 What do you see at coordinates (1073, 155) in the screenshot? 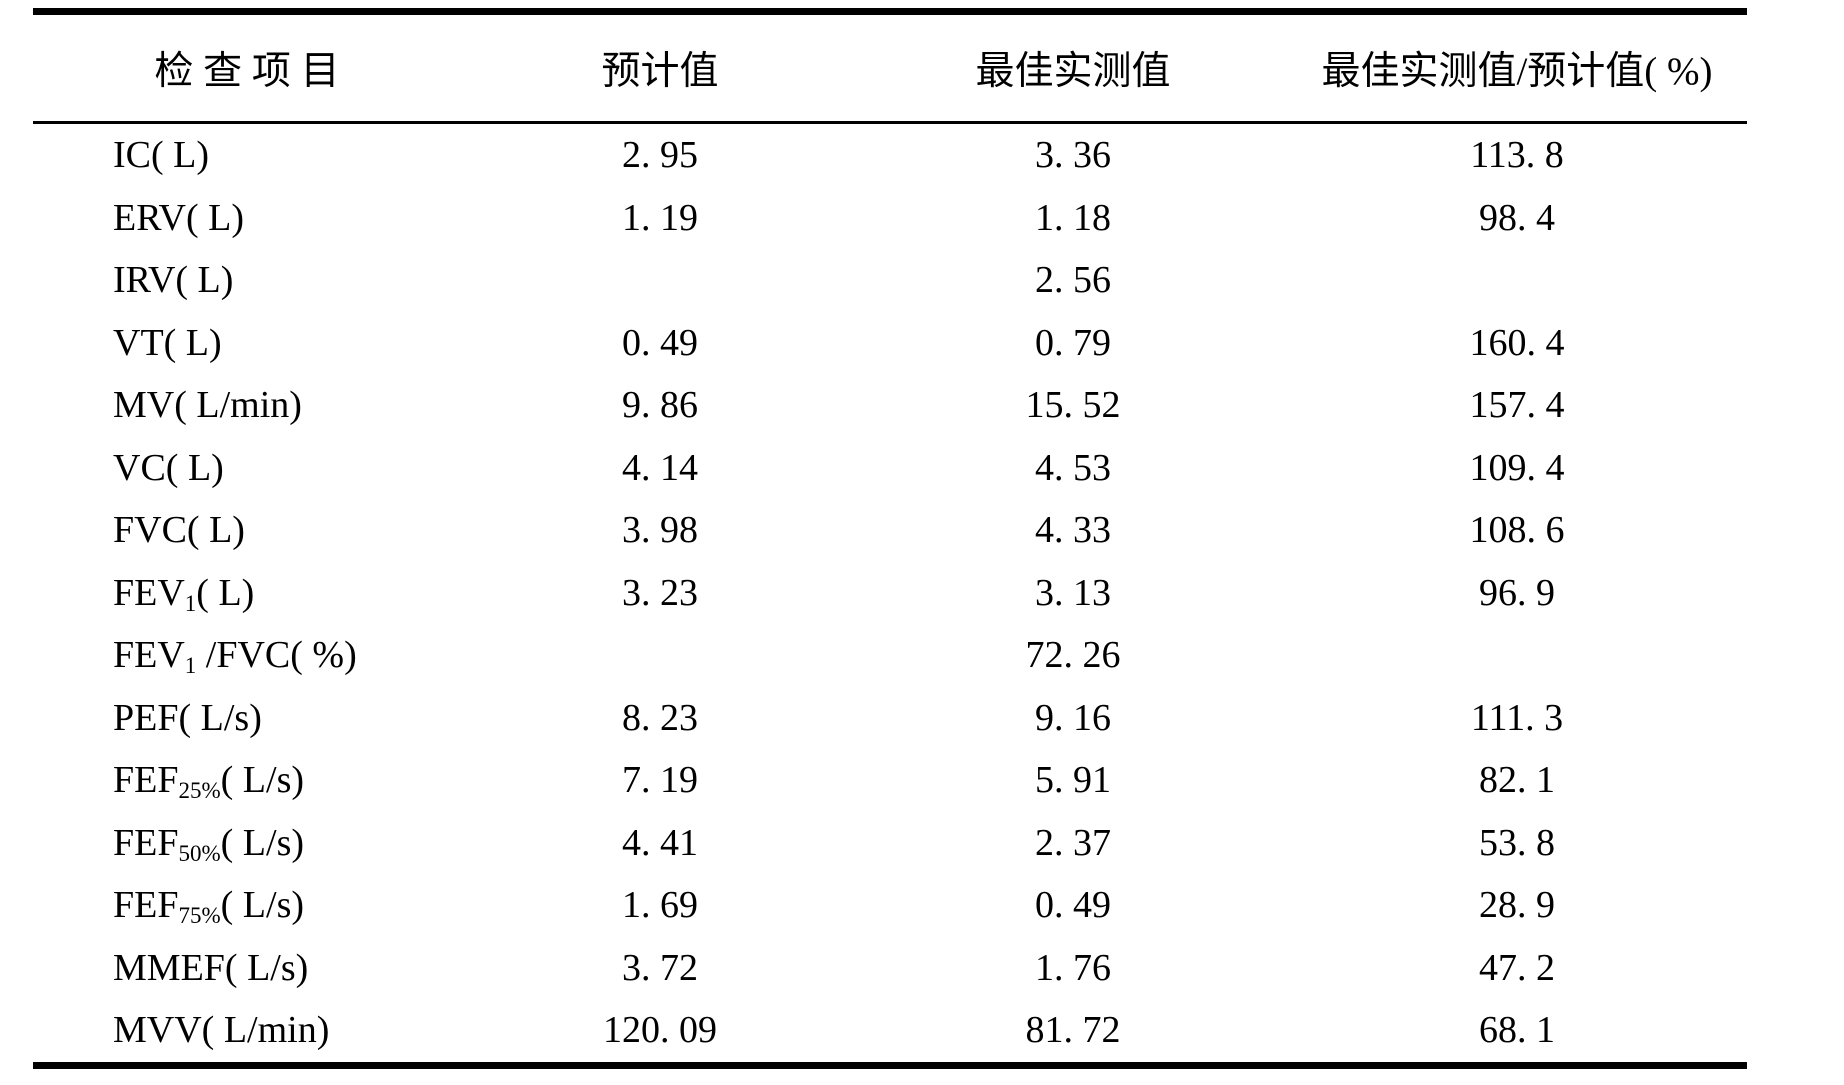
I see `measured-value: 3. 36` at bounding box center [1073, 155].